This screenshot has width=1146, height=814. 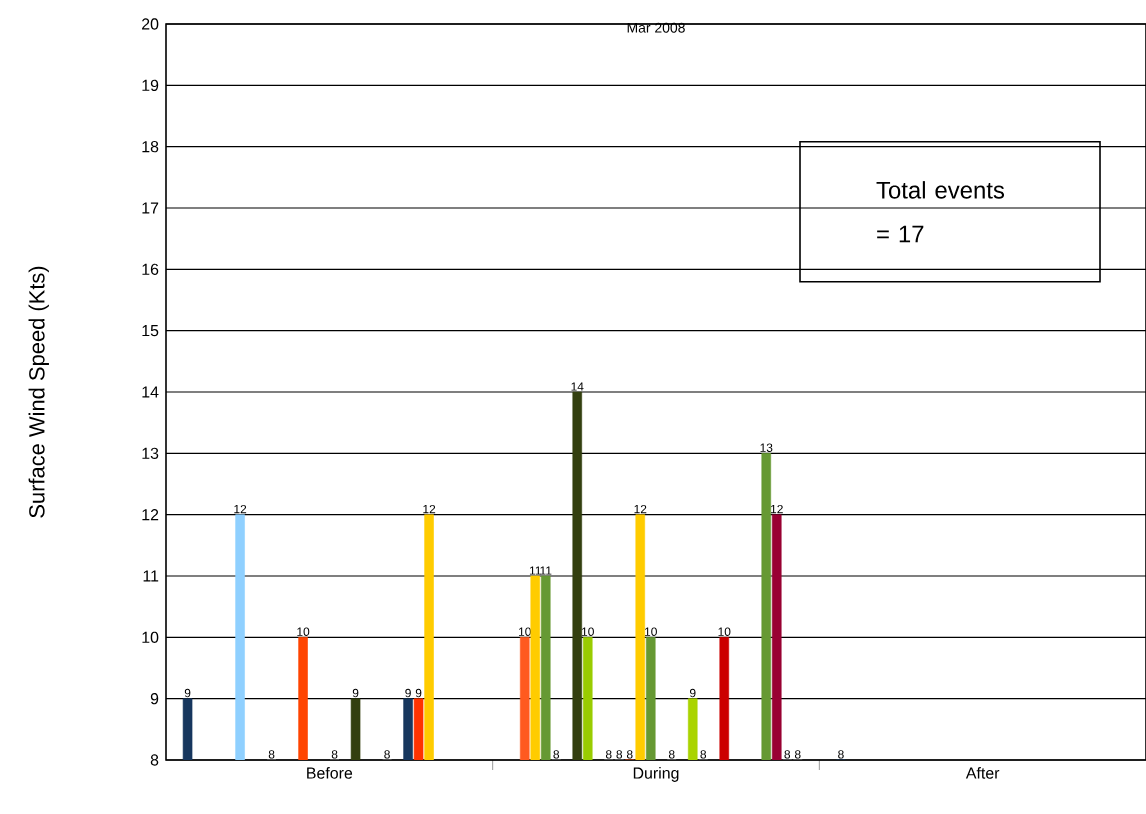 What do you see at coordinates (38, 392) in the screenshot?
I see `y-axis-title: Surface Wind Speed (Kts)` at bounding box center [38, 392].